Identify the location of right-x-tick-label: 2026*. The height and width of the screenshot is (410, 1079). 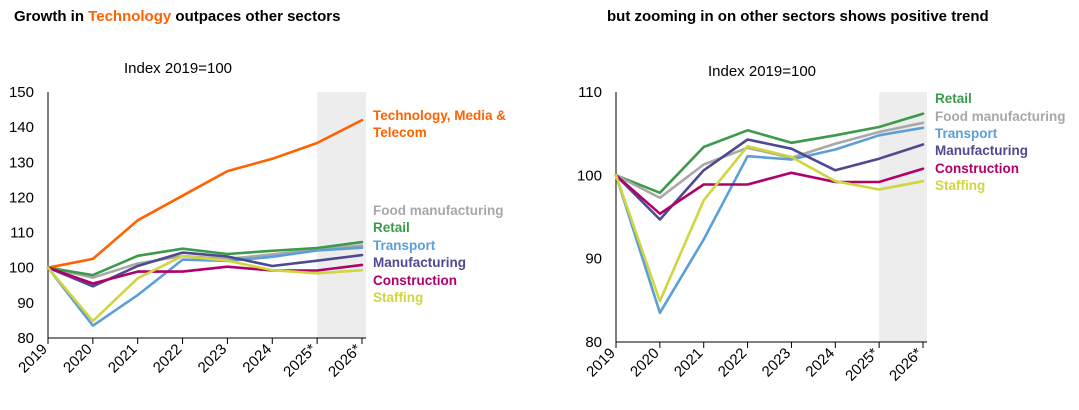
(906, 365).